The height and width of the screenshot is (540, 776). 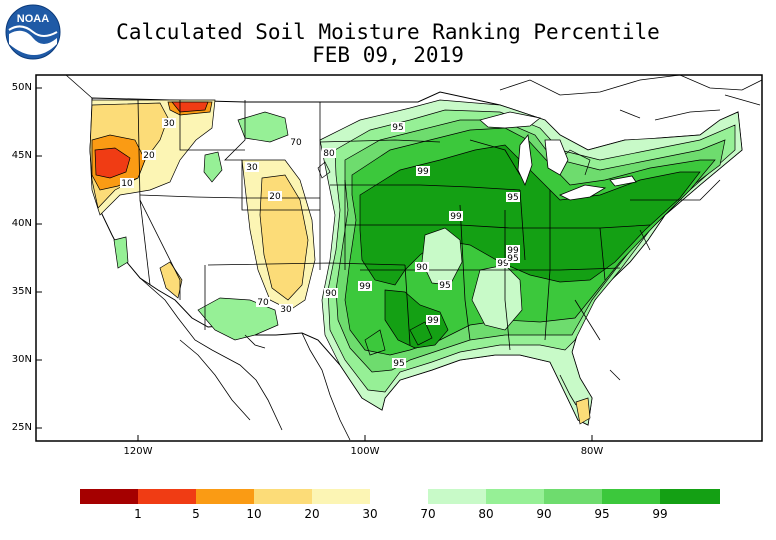 I want to click on lat-label: 25N, so click(x=21, y=427).